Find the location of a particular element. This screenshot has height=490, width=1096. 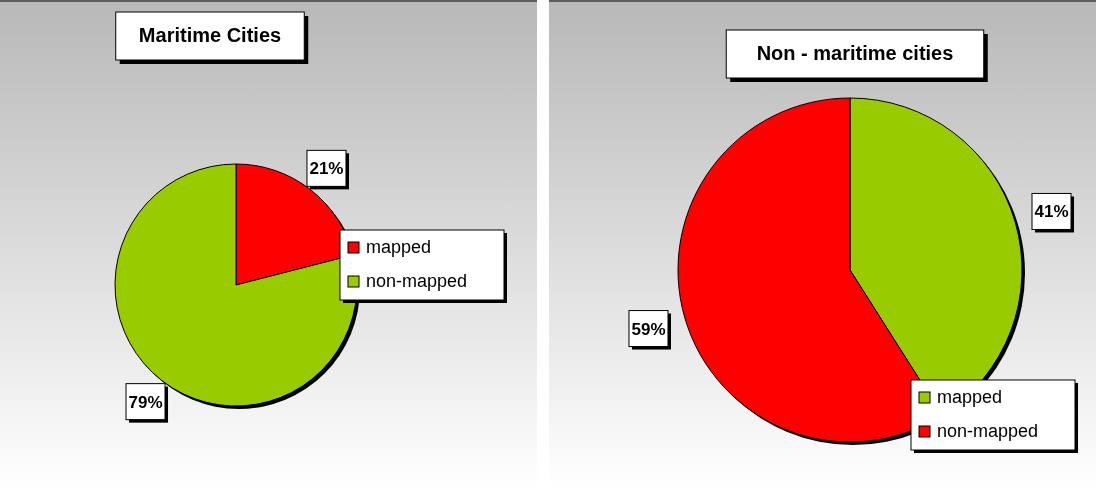

data-label: 21% is located at coordinates (326, 169).